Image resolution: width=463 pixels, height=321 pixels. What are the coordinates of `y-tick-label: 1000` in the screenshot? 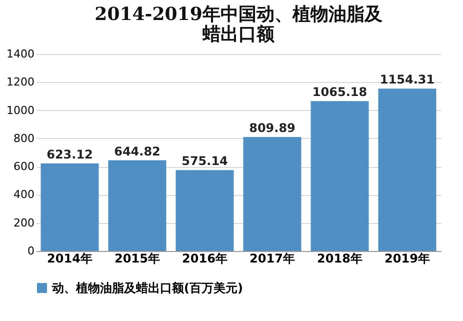 It's located at (20, 110).